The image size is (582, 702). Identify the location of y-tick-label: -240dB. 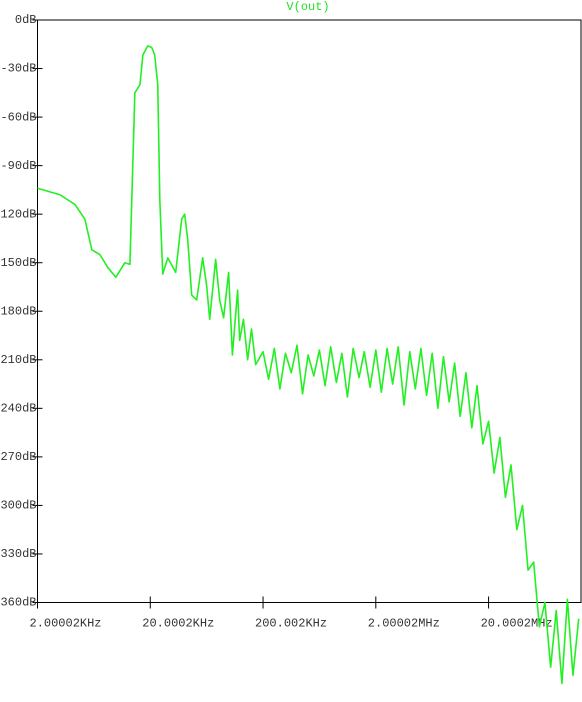
(18, 409).